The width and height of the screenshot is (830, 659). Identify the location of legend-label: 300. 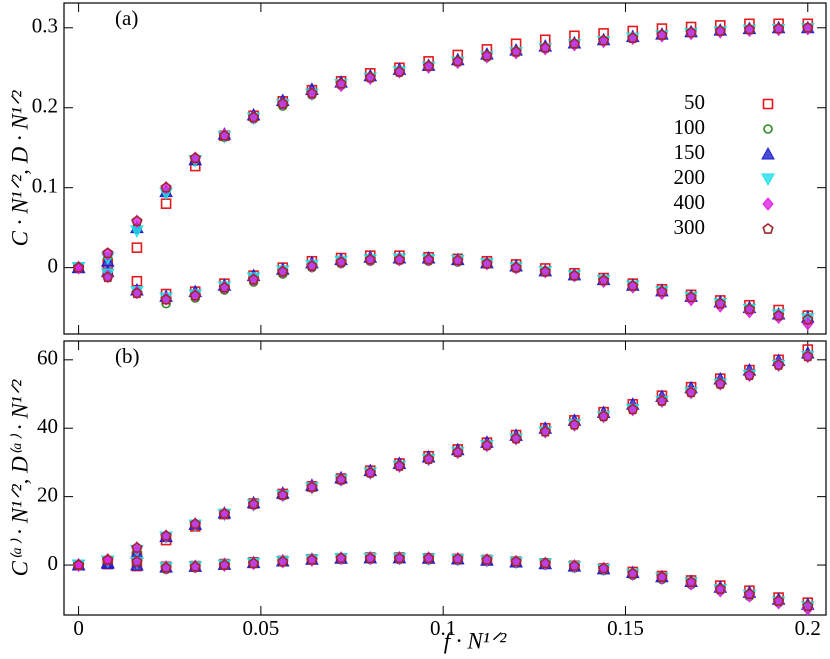
(690, 227).